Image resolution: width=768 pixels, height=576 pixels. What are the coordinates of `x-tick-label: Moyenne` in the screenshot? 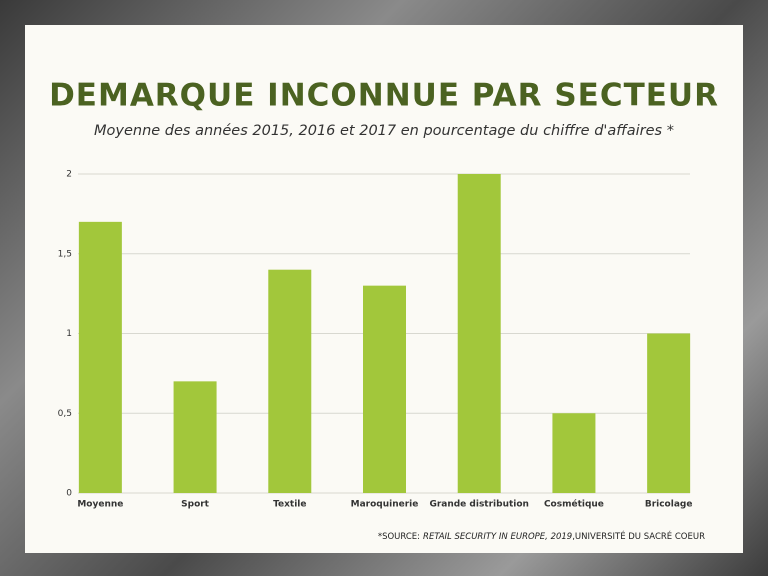 It's located at (100, 505).